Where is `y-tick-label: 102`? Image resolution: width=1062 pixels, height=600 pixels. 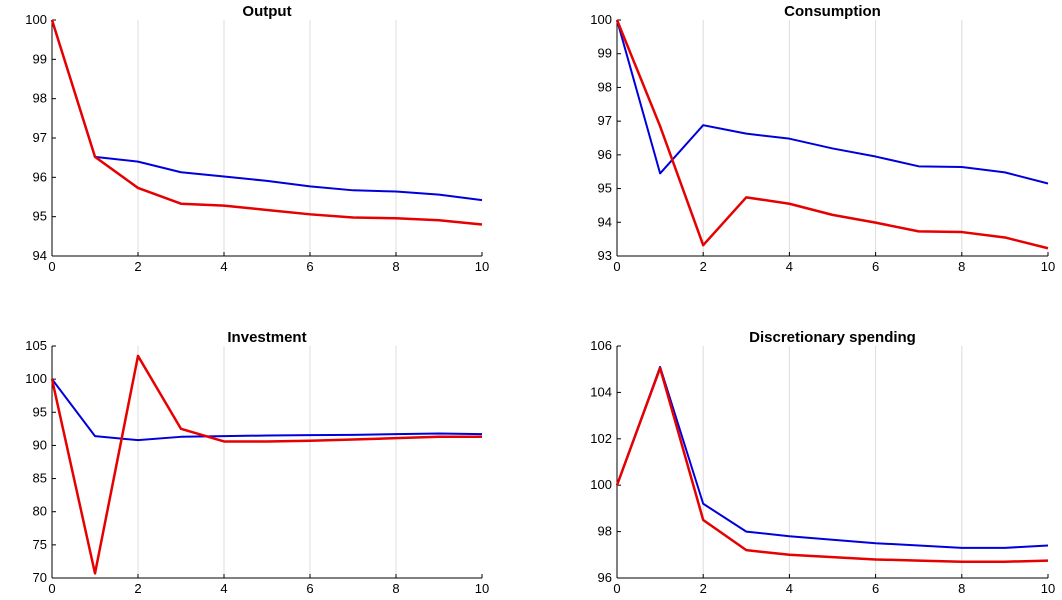
y-tick-label: 102 is located at coordinates (601, 438).